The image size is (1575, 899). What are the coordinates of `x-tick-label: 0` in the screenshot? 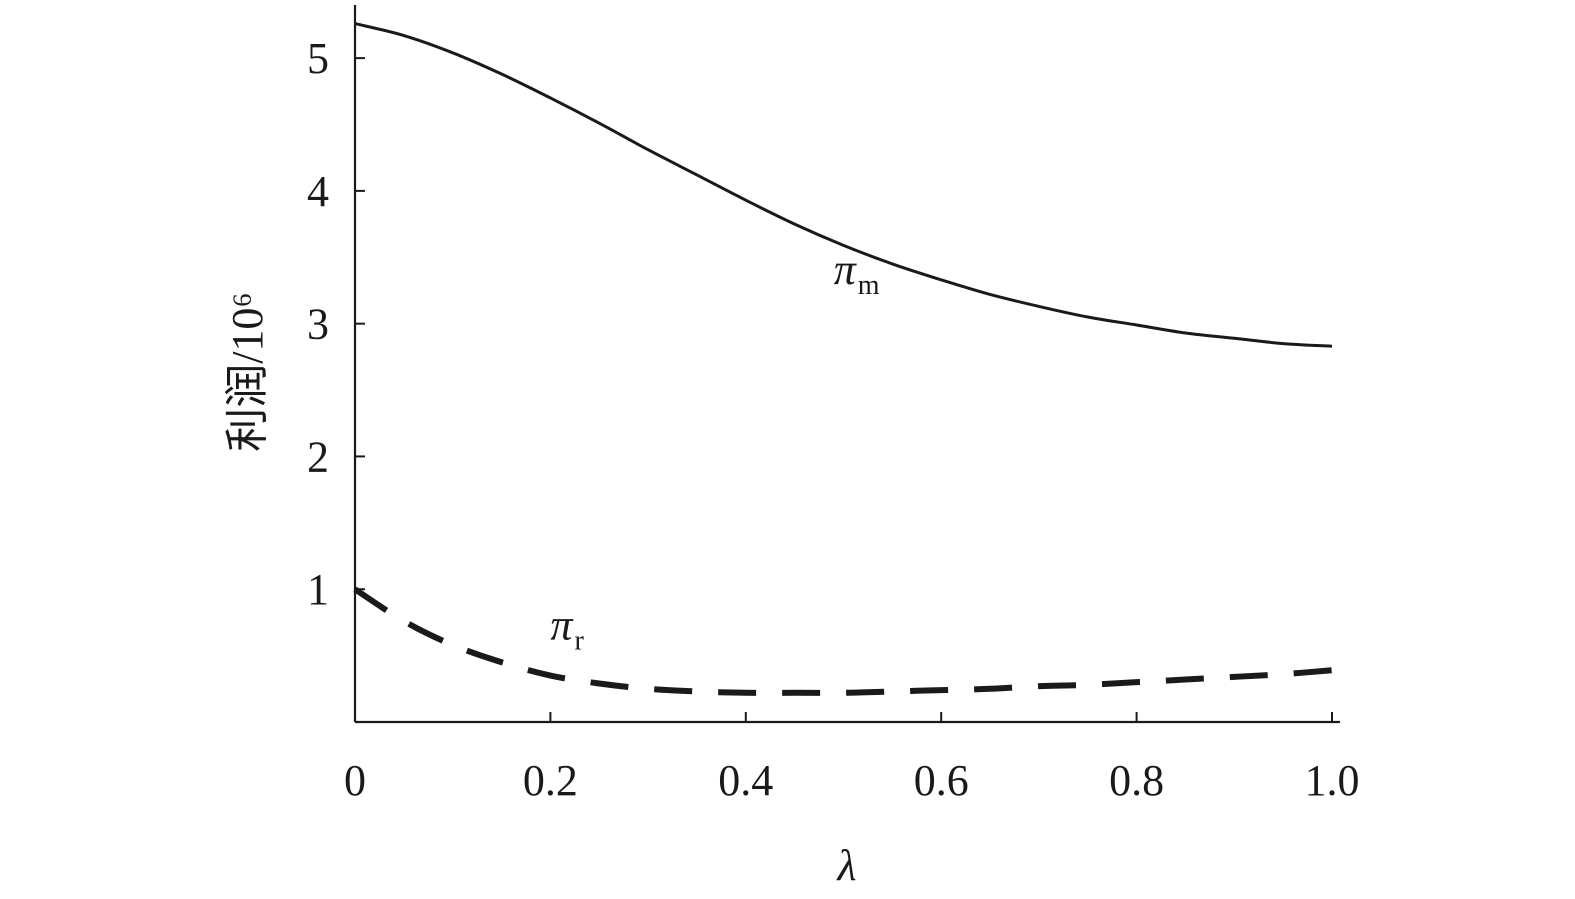 It's located at (355, 780).